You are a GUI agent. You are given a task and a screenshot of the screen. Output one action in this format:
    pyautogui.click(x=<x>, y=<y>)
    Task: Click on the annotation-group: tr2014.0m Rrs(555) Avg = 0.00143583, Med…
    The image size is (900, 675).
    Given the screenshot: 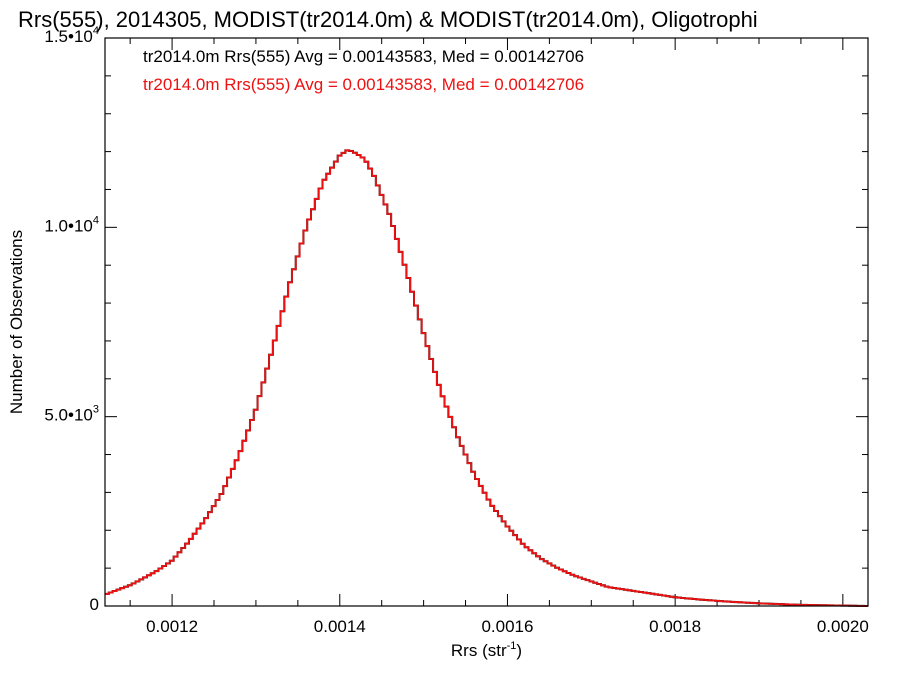 What is the action you would take?
    pyautogui.click(x=363, y=70)
    